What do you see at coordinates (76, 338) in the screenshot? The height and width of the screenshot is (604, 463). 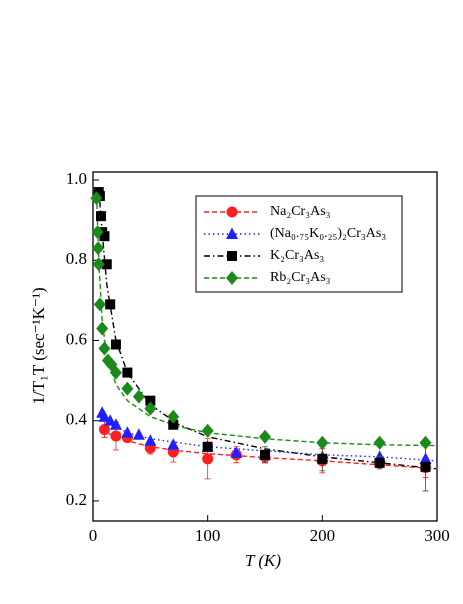 I see `y-tick-label: 0.6` at bounding box center [76, 338].